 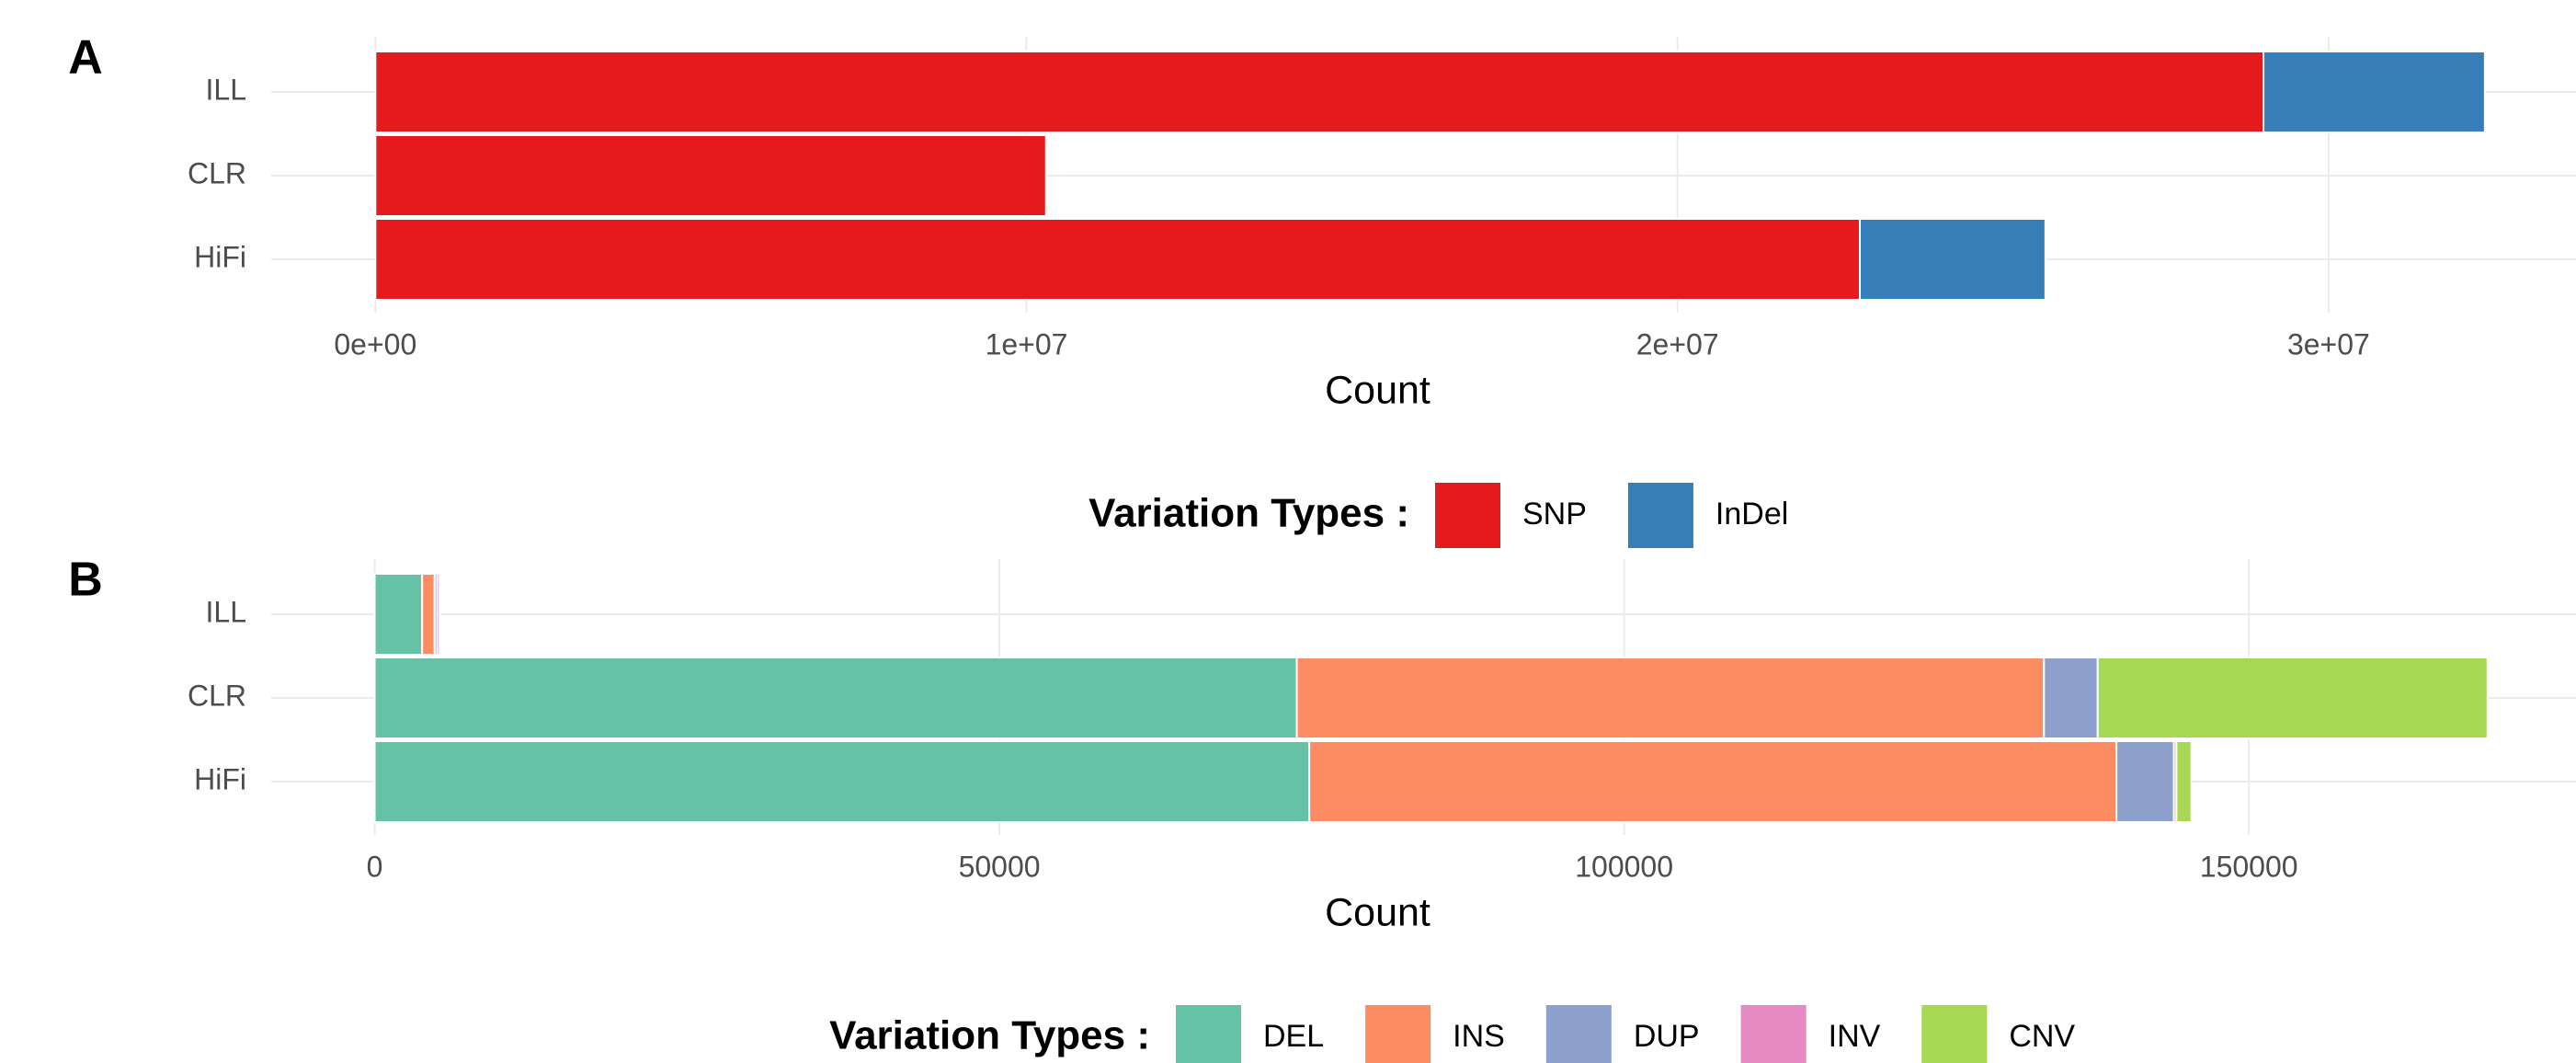 What do you see at coordinates (2042, 1036) in the screenshot?
I see `legend-label: CNV` at bounding box center [2042, 1036].